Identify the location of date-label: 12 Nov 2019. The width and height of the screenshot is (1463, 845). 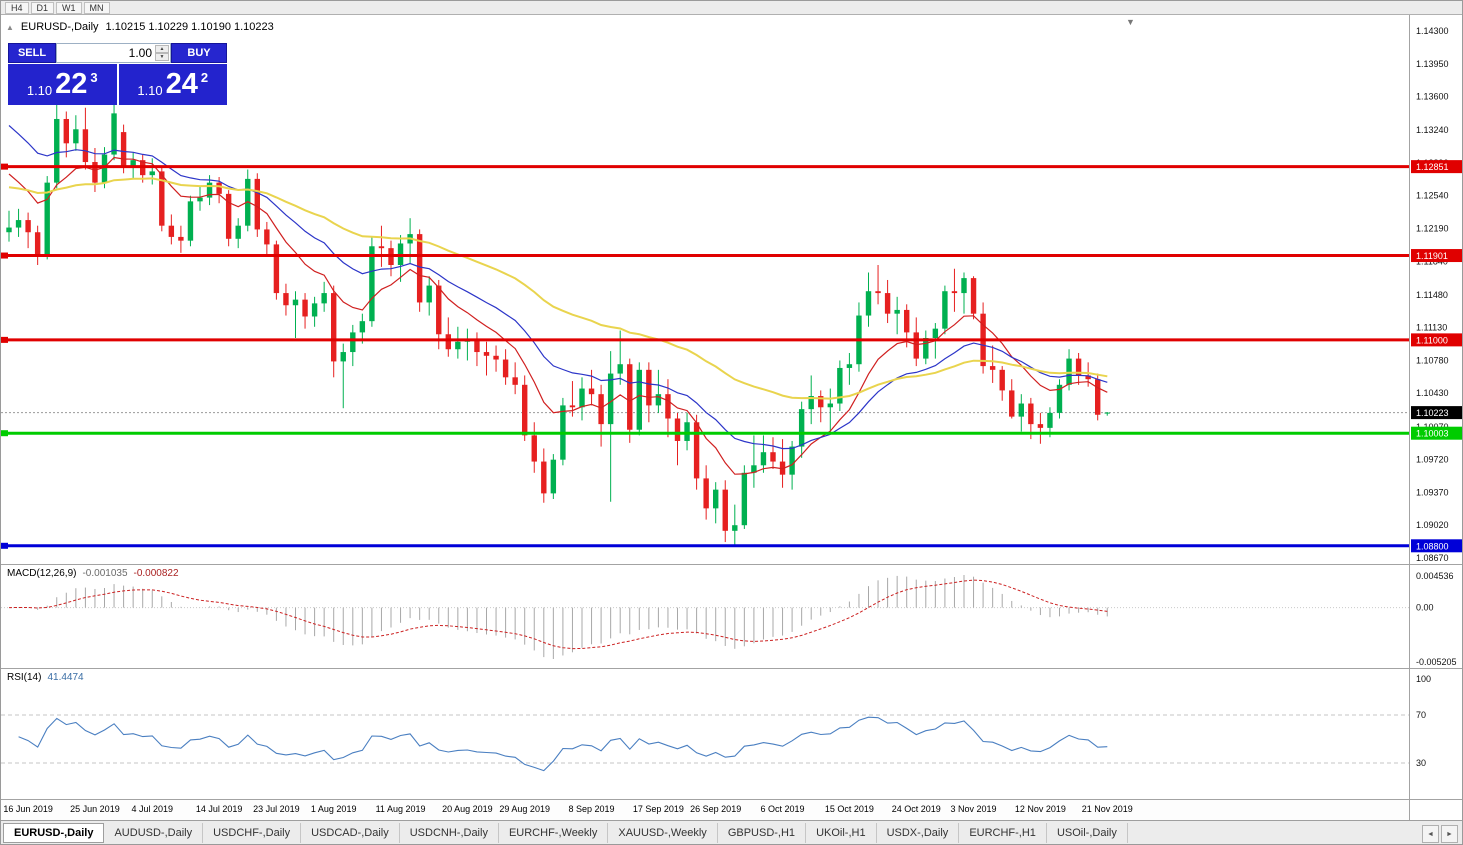
(1040, 809).